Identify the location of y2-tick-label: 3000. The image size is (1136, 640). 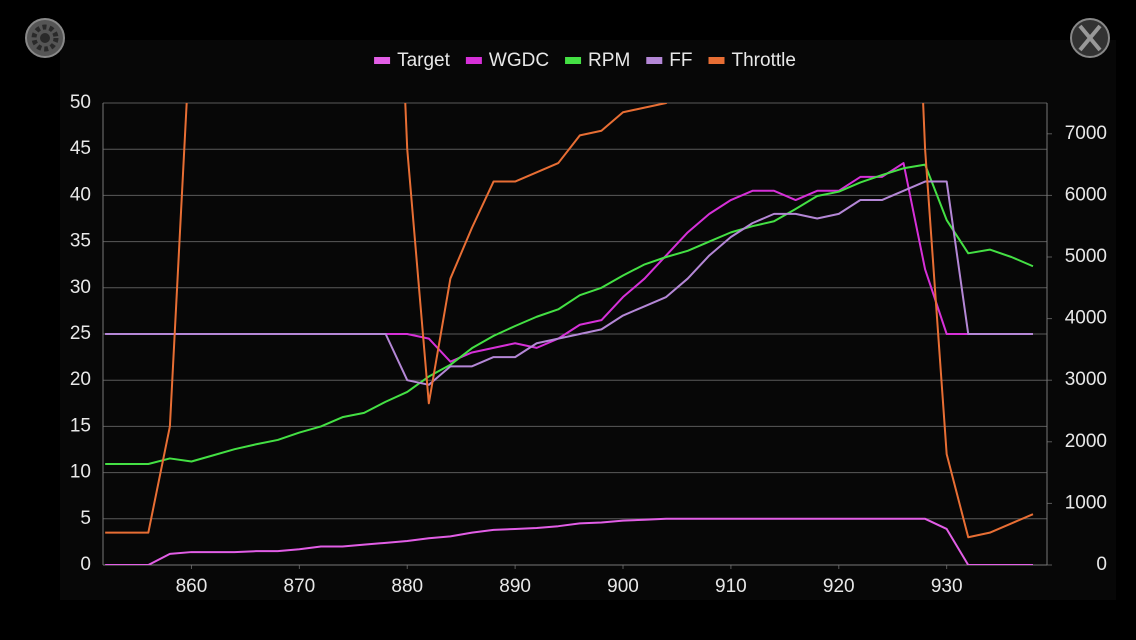
(1086, 379).